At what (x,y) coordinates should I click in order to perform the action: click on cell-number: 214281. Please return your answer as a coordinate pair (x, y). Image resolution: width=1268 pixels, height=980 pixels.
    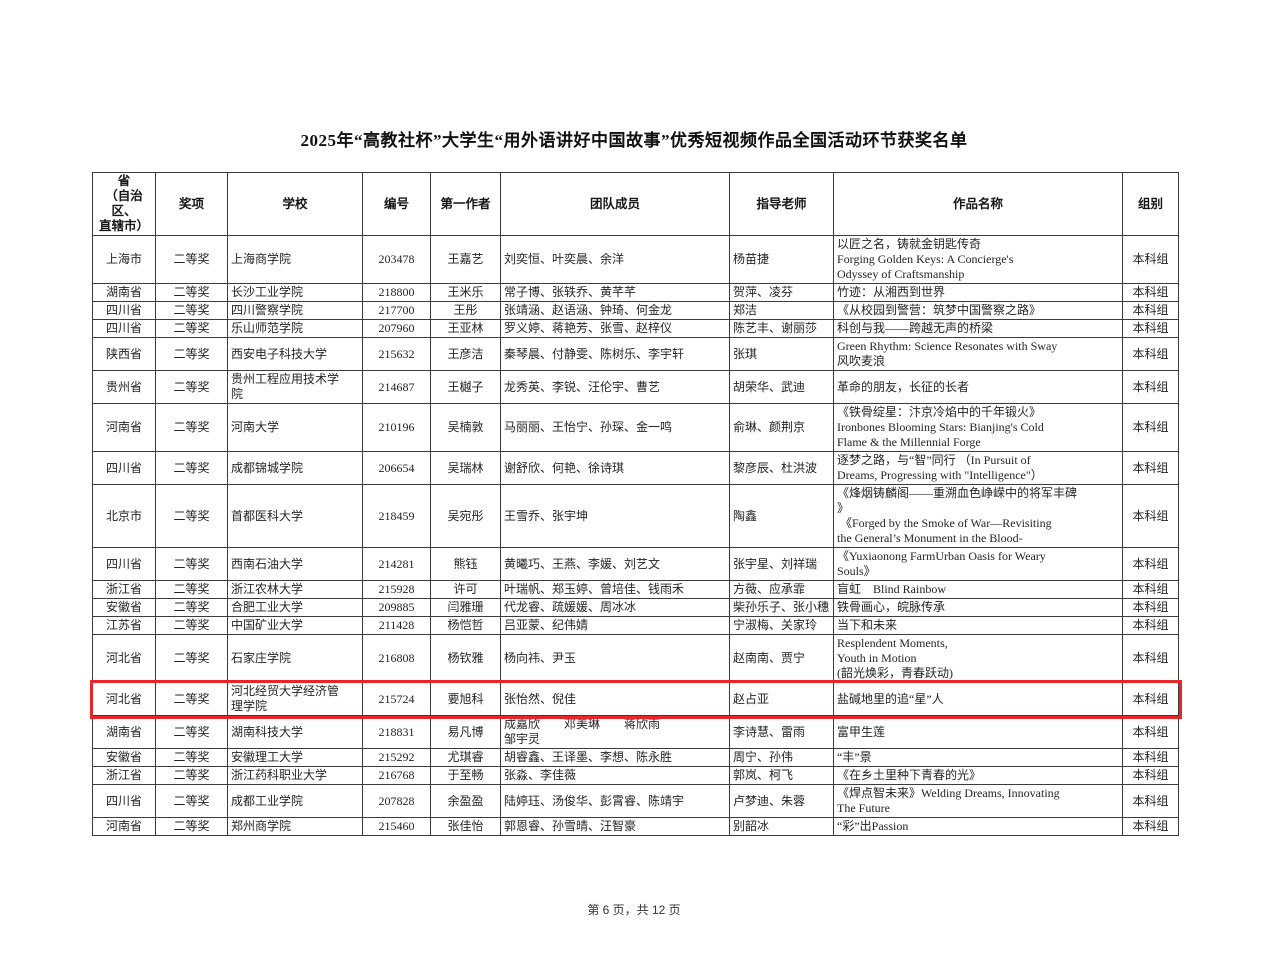
    Looking at the image, I should click on (396, 564).